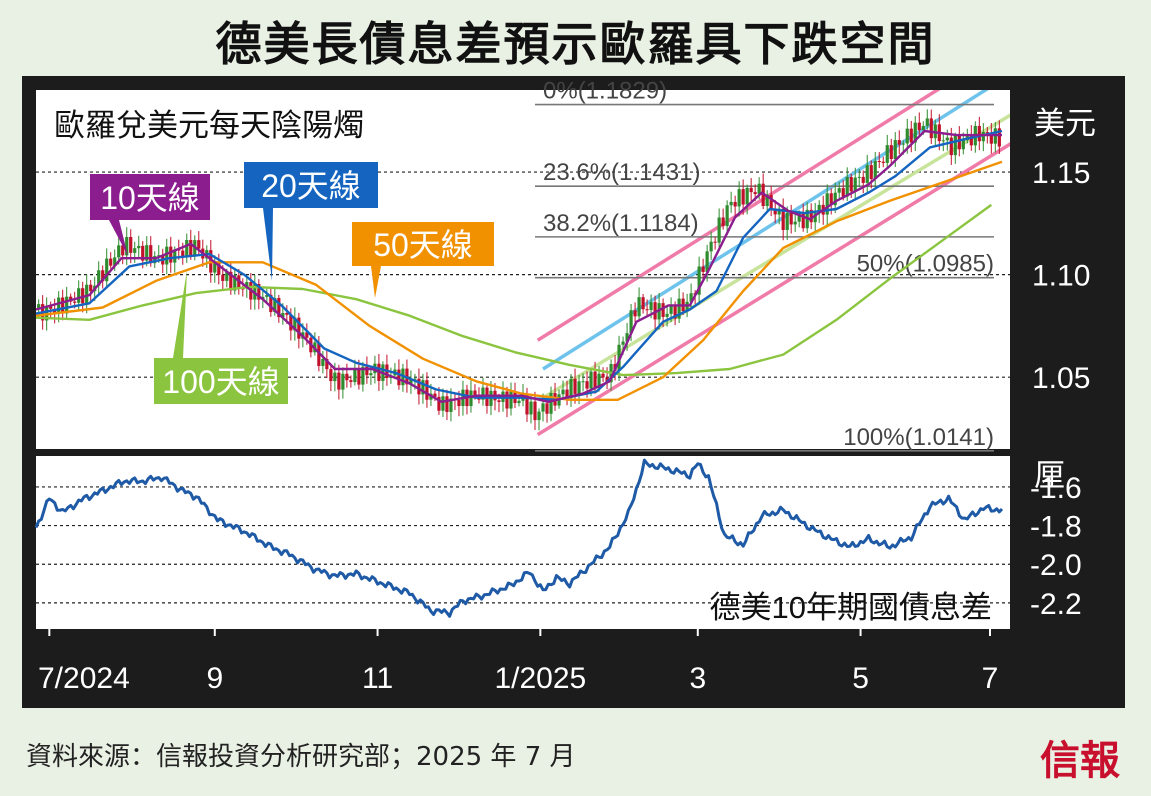 This screenshot has width=1151, height=796. Describe the element at coordinates (377, 678) in the screenshot. I see `x-tick-label: 11` at that location.